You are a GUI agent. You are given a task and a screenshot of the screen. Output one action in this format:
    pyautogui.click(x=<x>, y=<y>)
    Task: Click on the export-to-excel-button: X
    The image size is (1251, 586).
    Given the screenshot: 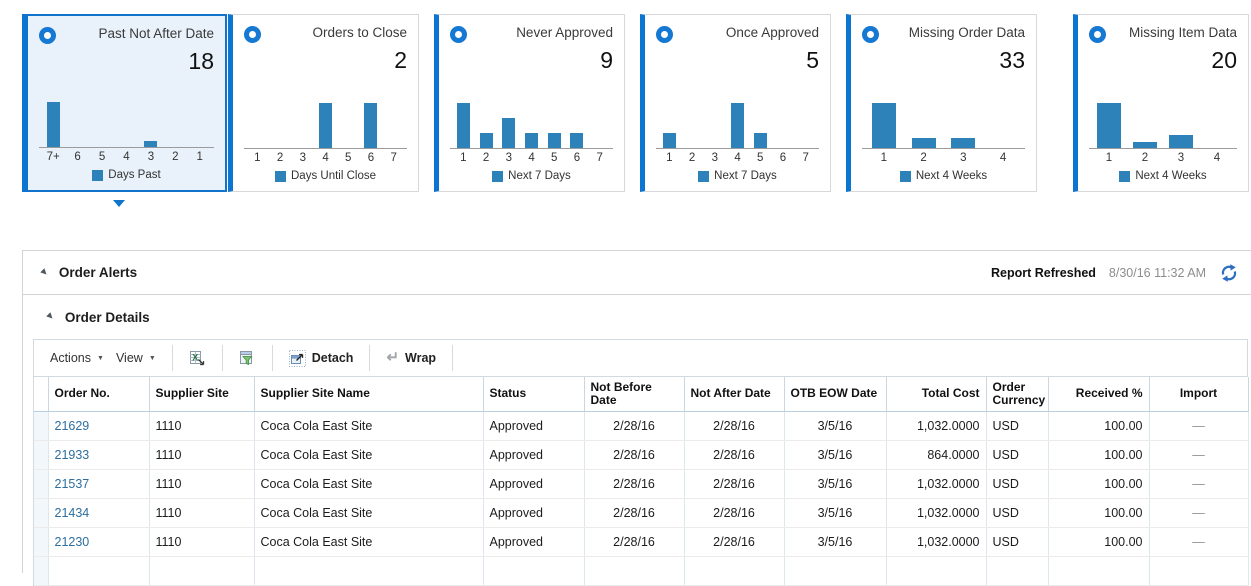 What is the action you would take?
    pyautogui.click(x=197, y=358)
    